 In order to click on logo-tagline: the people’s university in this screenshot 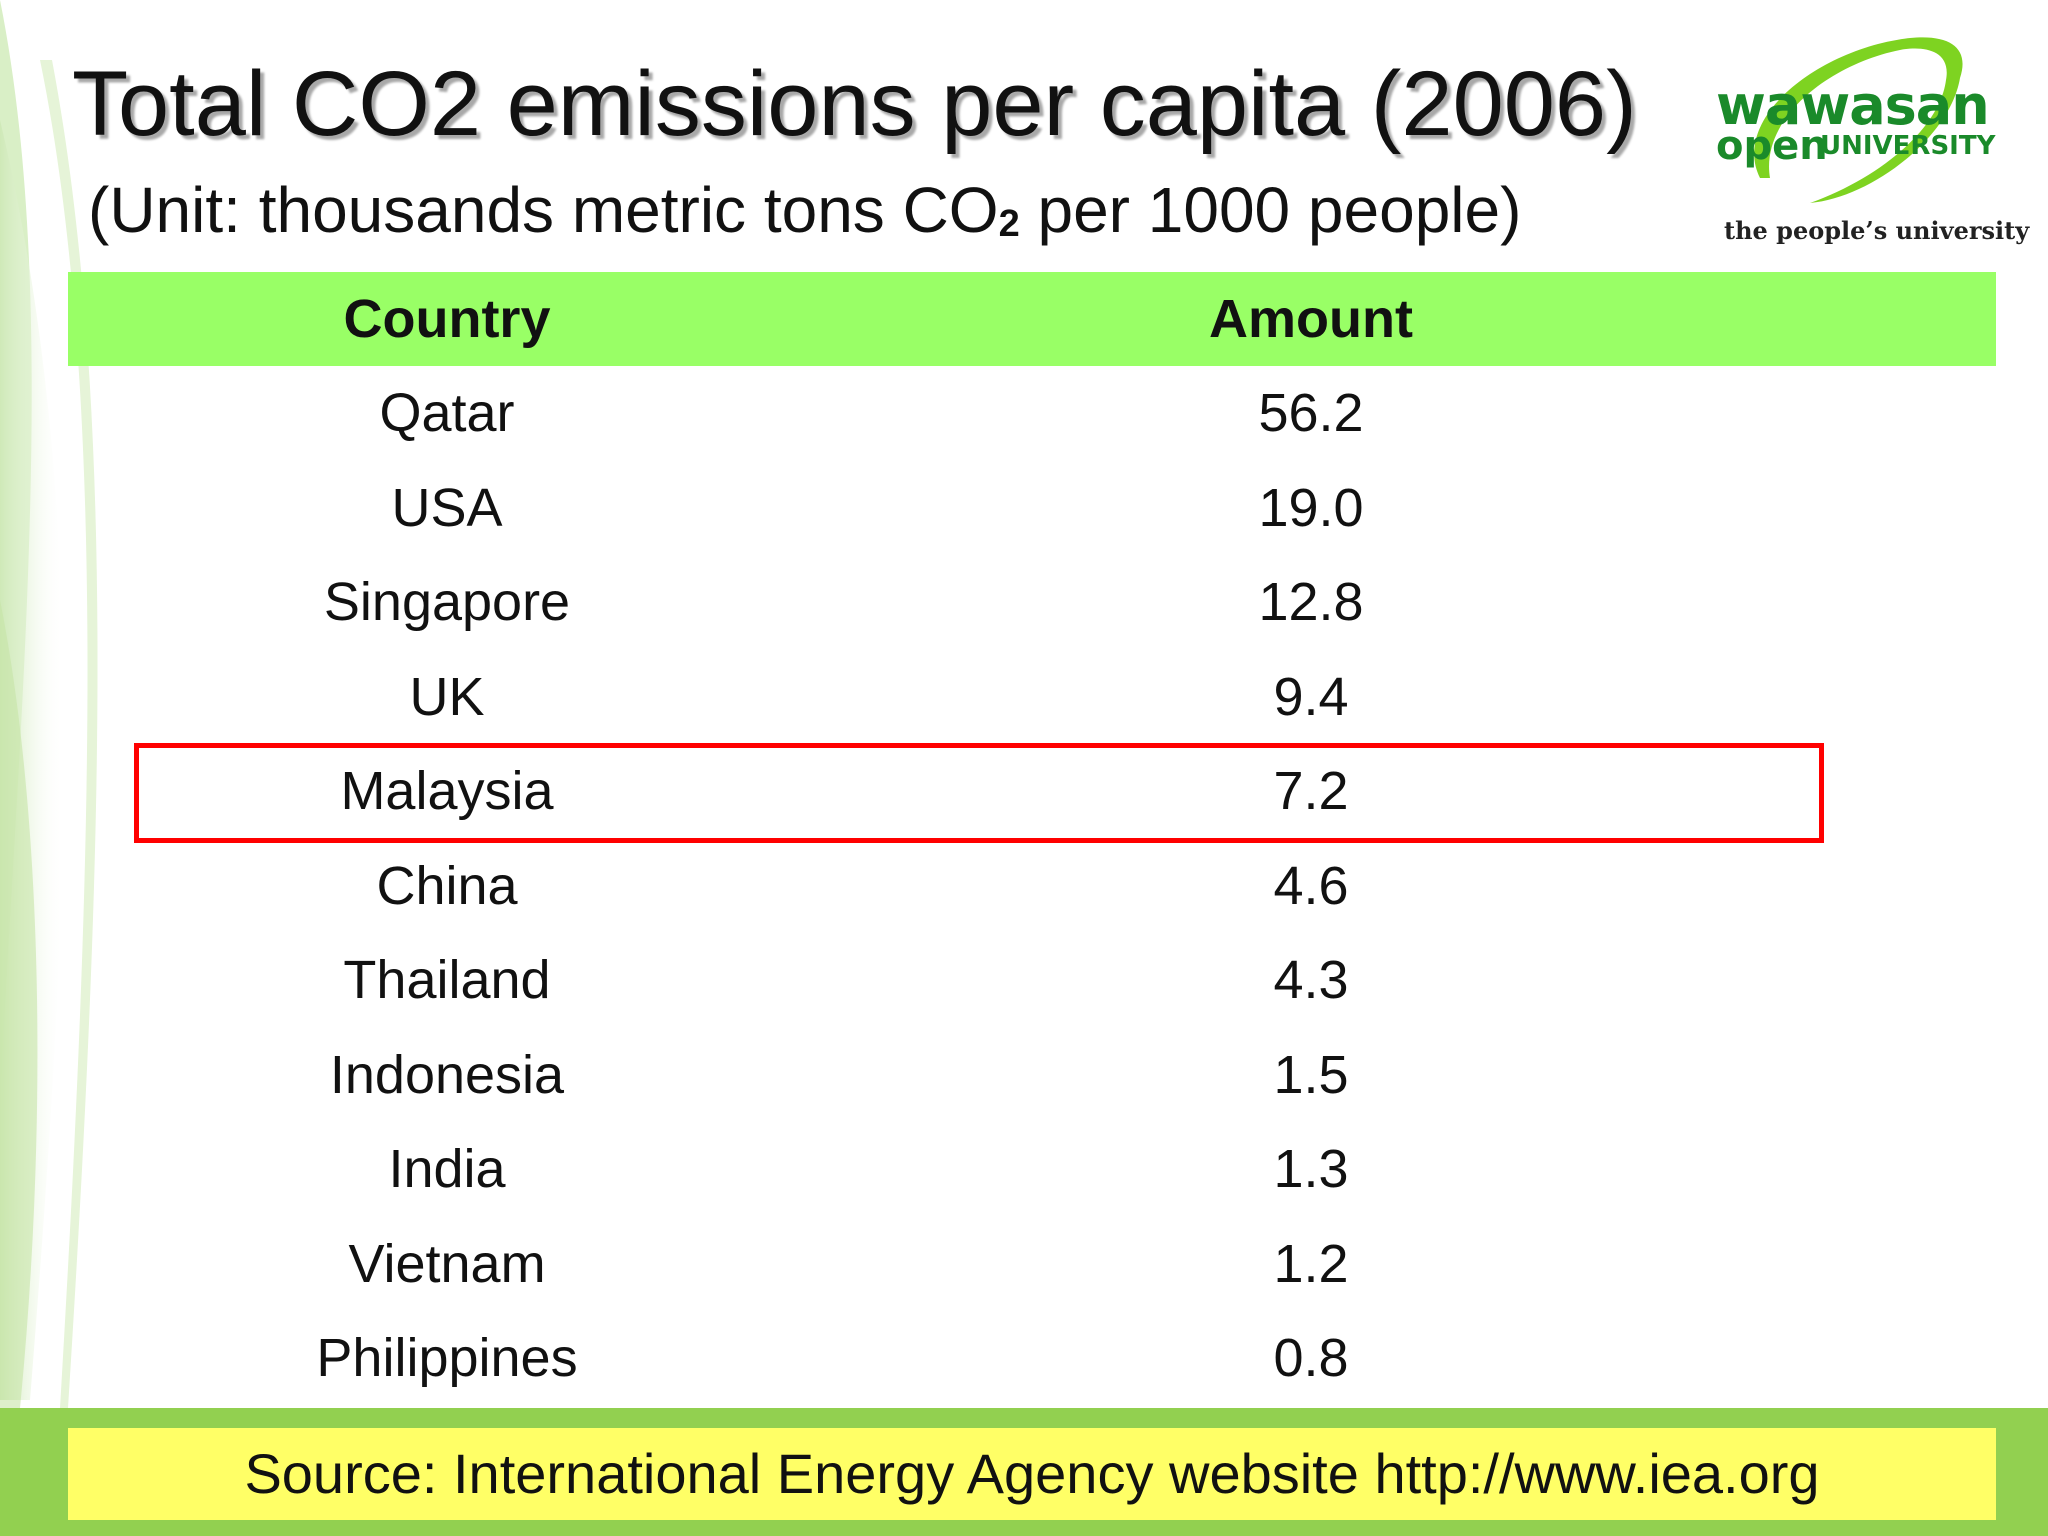, I will do `click(1877, 230)`.